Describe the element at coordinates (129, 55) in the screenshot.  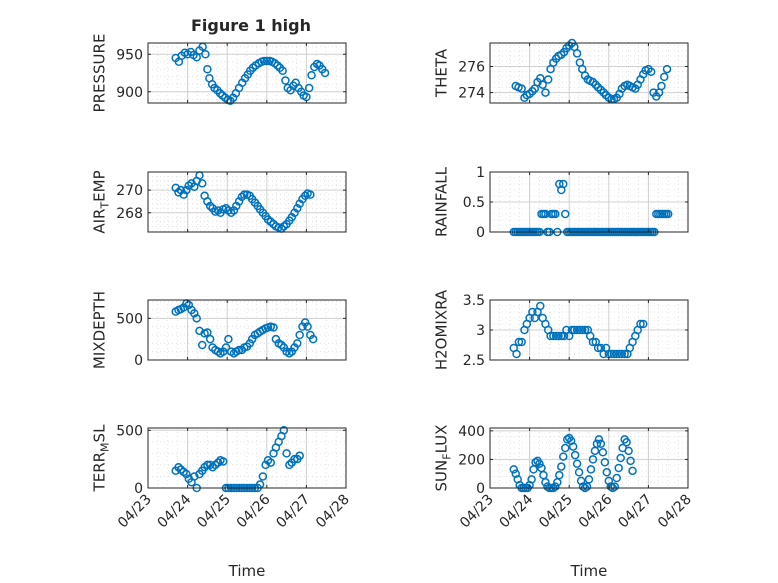
I see `y-tick-label: 950` at that location.